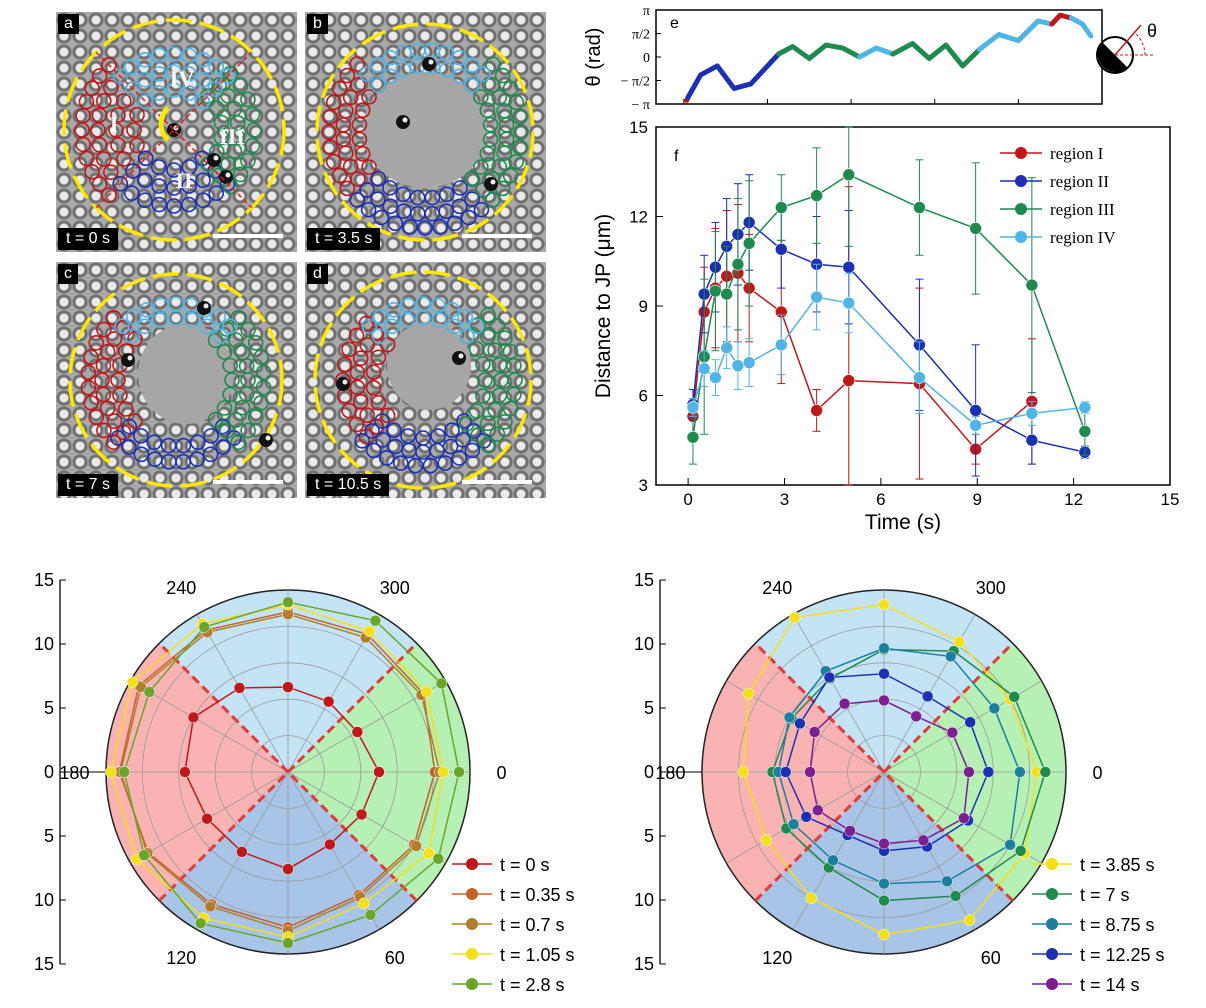 The height and width of the screenshot is (1008, 1206). I want to click on y-tick-label: − π, so click(641, 105).